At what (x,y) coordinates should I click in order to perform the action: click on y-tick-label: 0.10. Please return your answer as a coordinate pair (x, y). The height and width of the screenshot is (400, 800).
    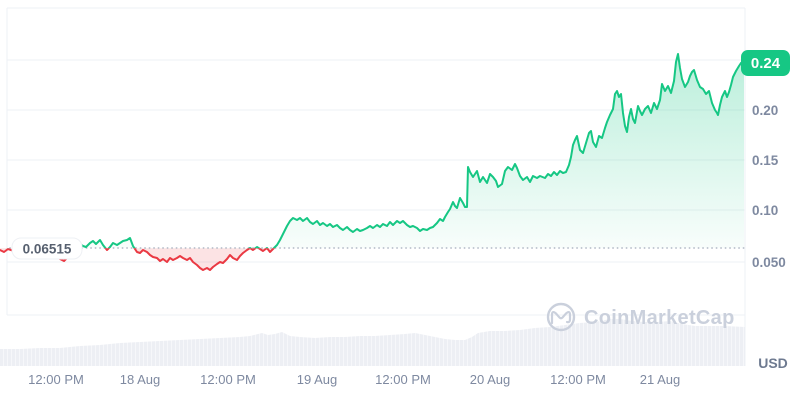
    Looking at the image, I should click on (765, 210).